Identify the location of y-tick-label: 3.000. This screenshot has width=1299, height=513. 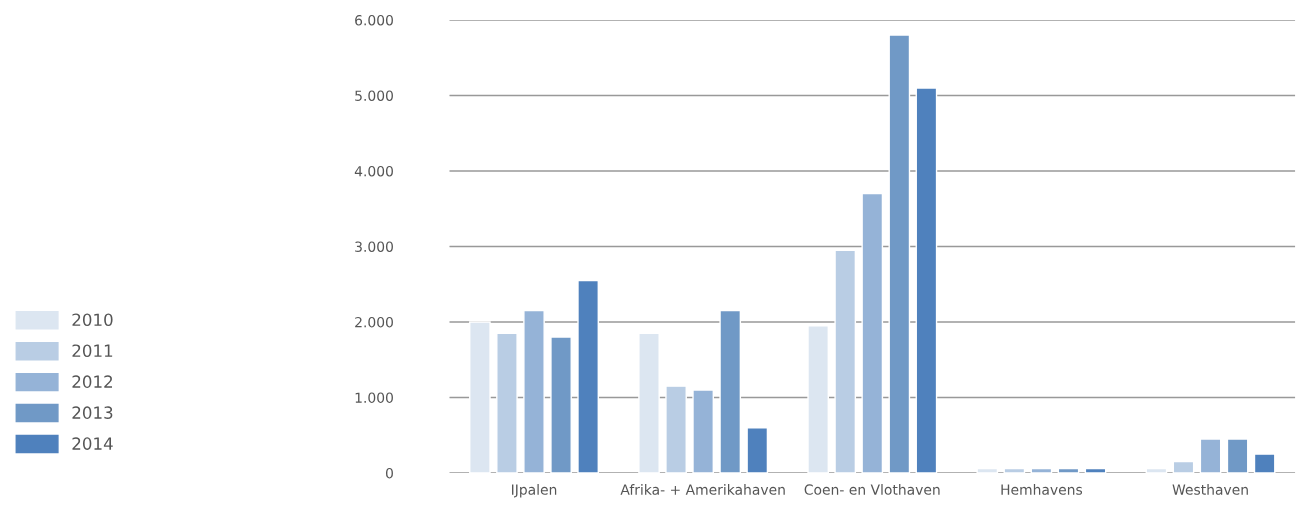
(374, 246).